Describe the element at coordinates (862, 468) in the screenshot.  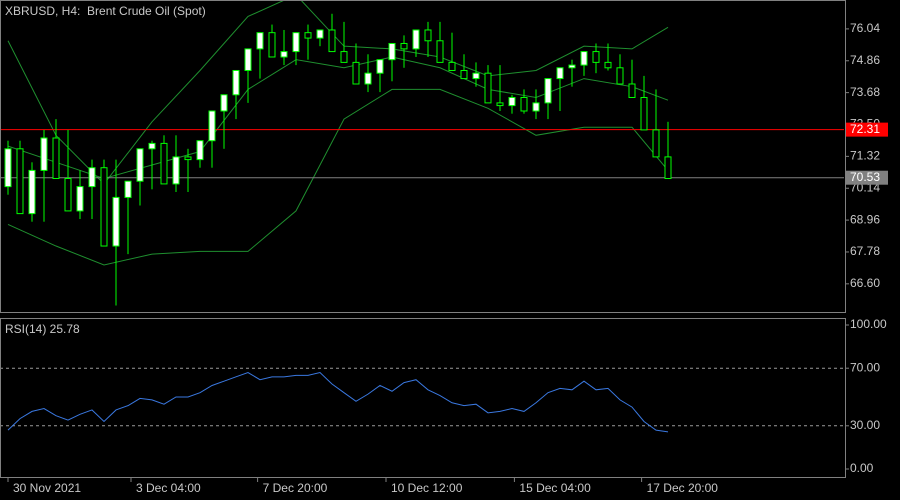
I see `y-tick-label: 0.00` at that location.